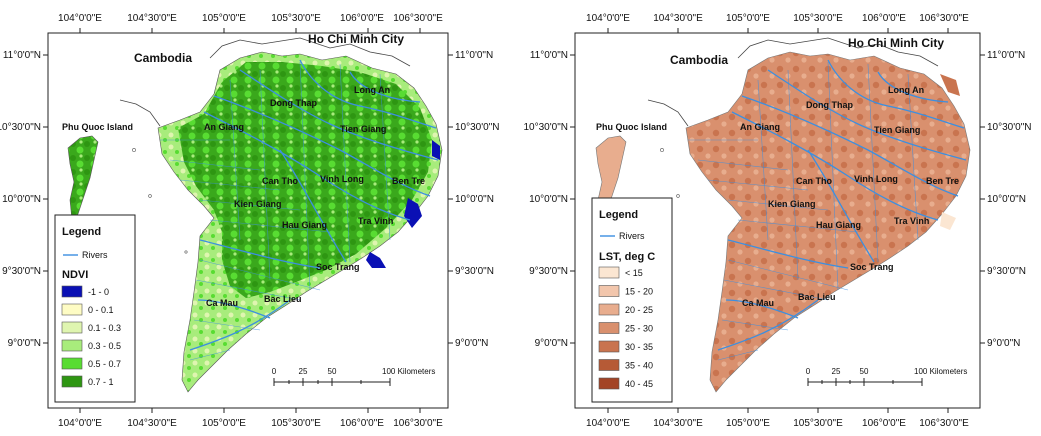 The image size is (1041, 436). I want to click on label-soc-trang: Soc Trang, so click(872, 267).